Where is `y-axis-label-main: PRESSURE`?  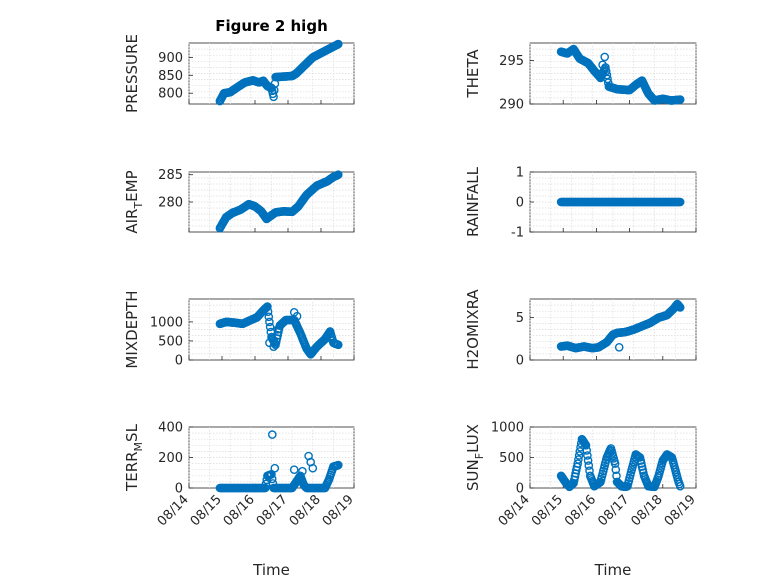 y-axis-label-main: PRESSURE is located at coordinates (132, 73).